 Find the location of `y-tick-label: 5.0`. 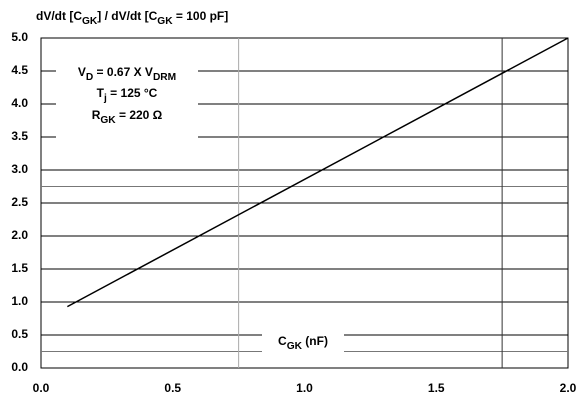

y-tick-label: 5.0 is located at coordinates (19, 37).